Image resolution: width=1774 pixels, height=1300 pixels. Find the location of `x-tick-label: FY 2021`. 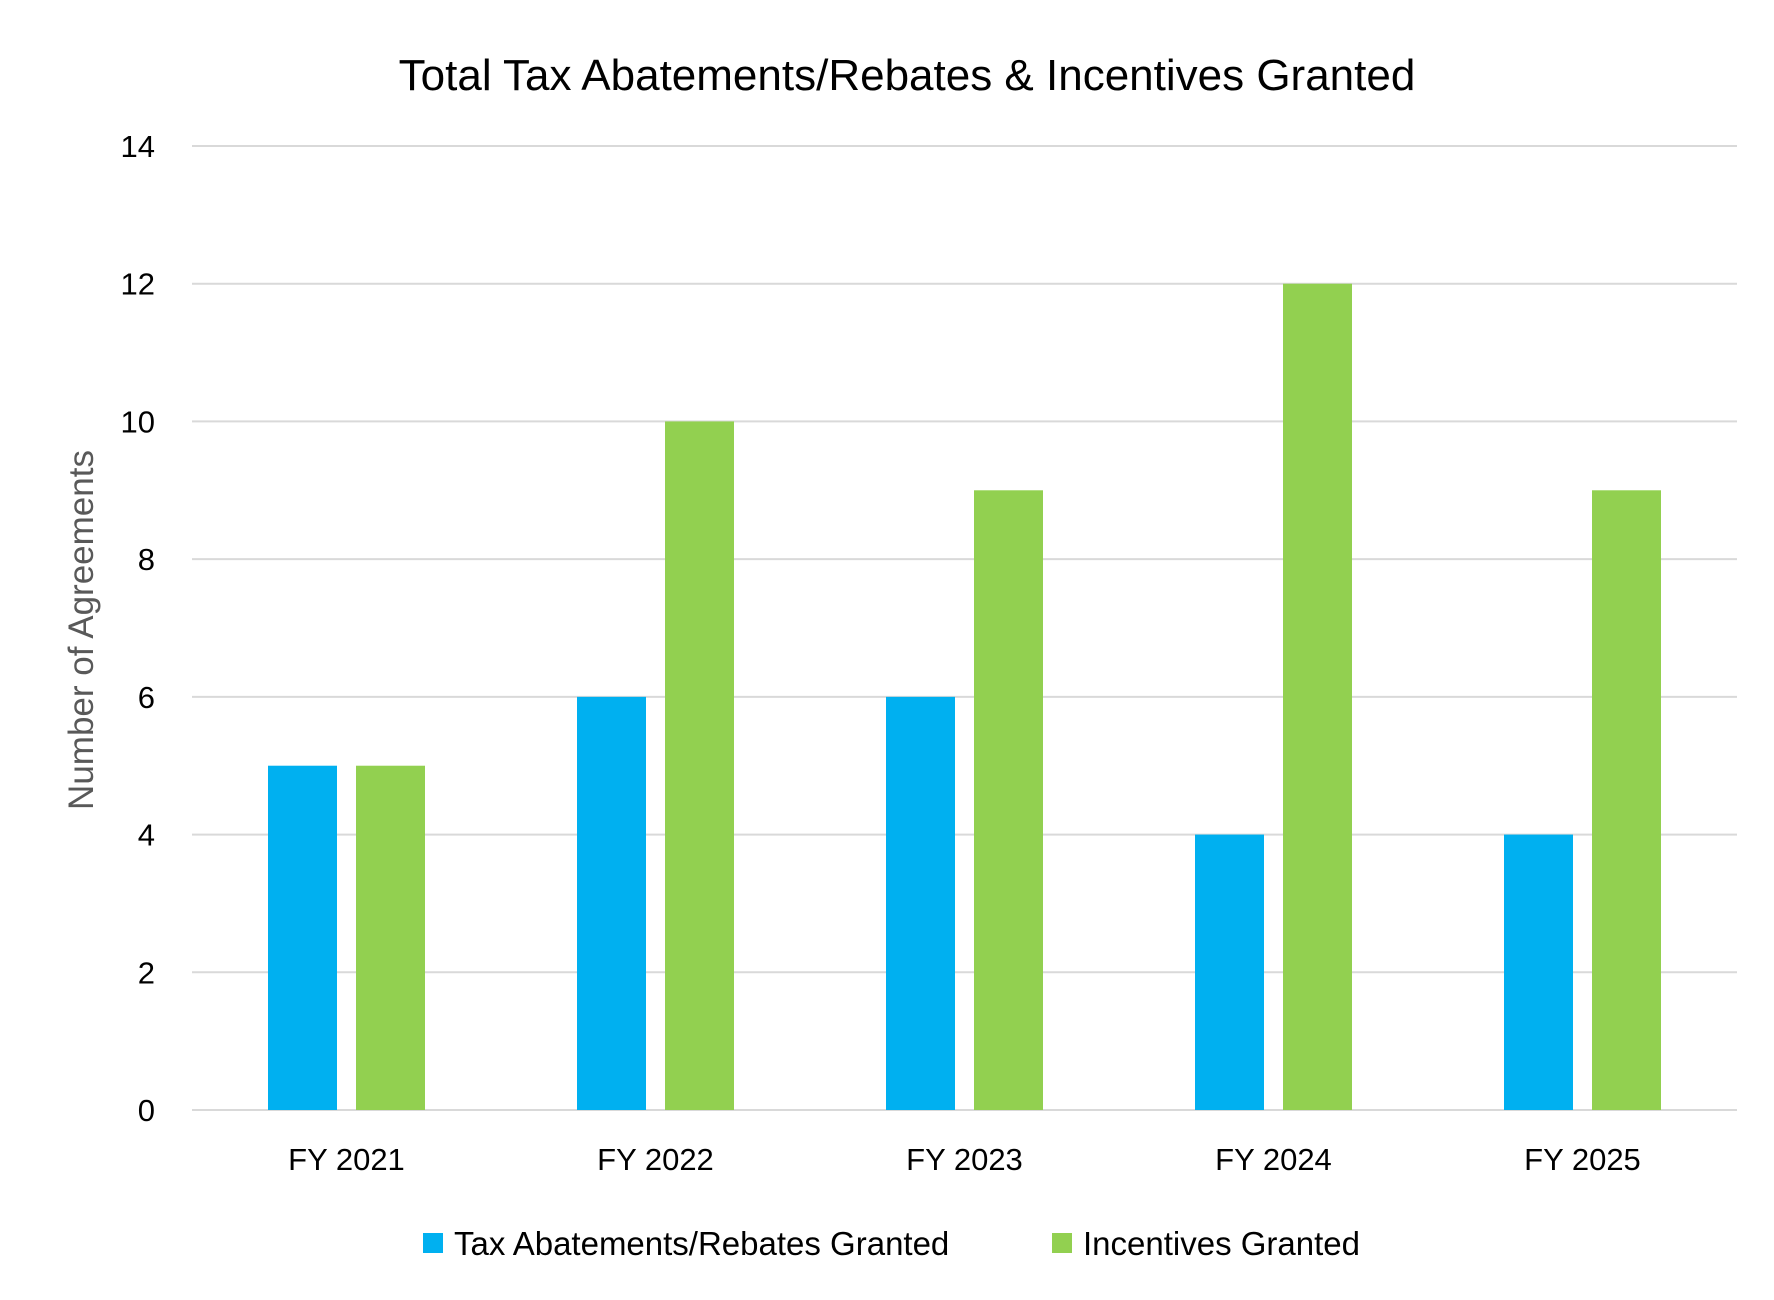

x-tick-label: FY 2021 is located at coordinates (346, 1159).